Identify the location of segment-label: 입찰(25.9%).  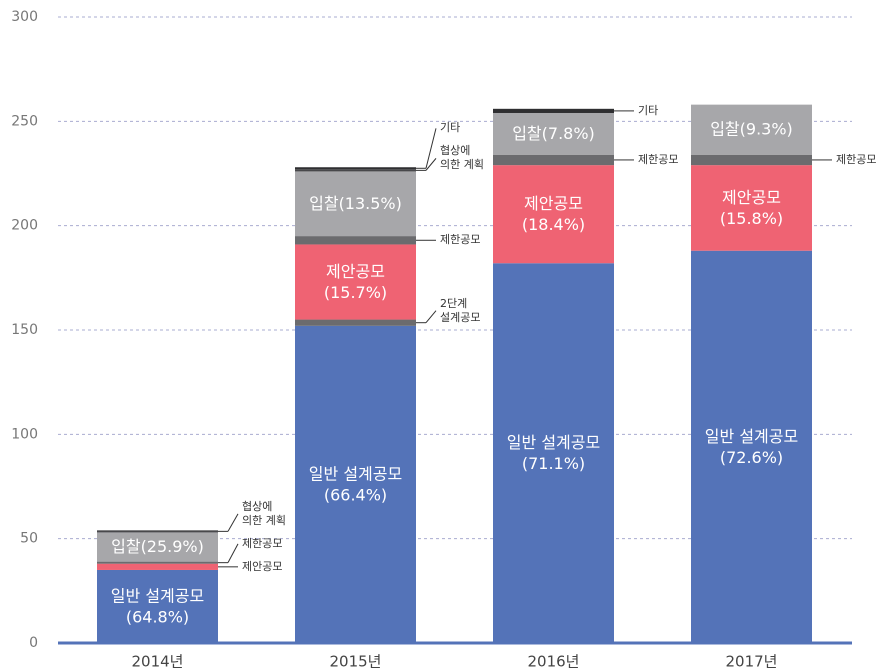
(157, 546).